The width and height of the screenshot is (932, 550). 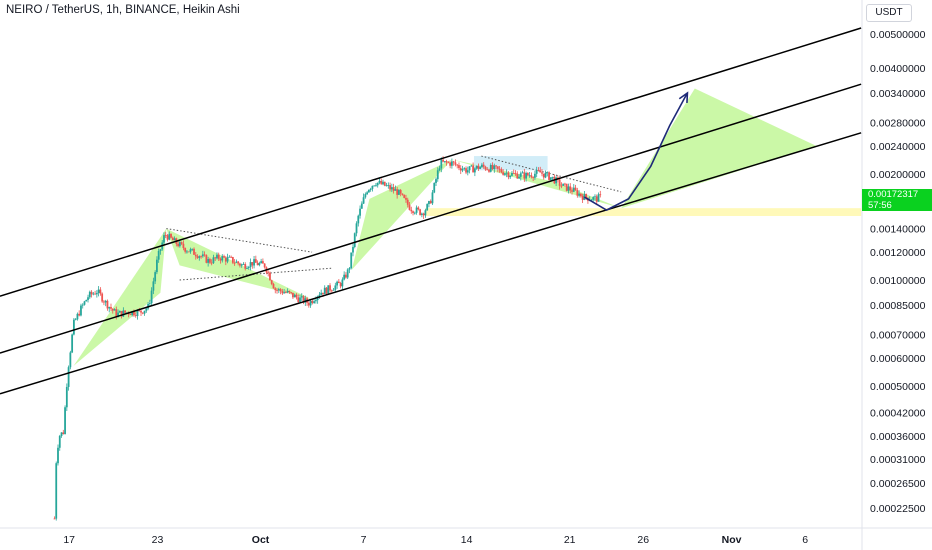 What do you see at coordinates (898, 253) in the screenshot?
I see `y-tick-label-8: 0.00120000` at bounding box center [898, 253].